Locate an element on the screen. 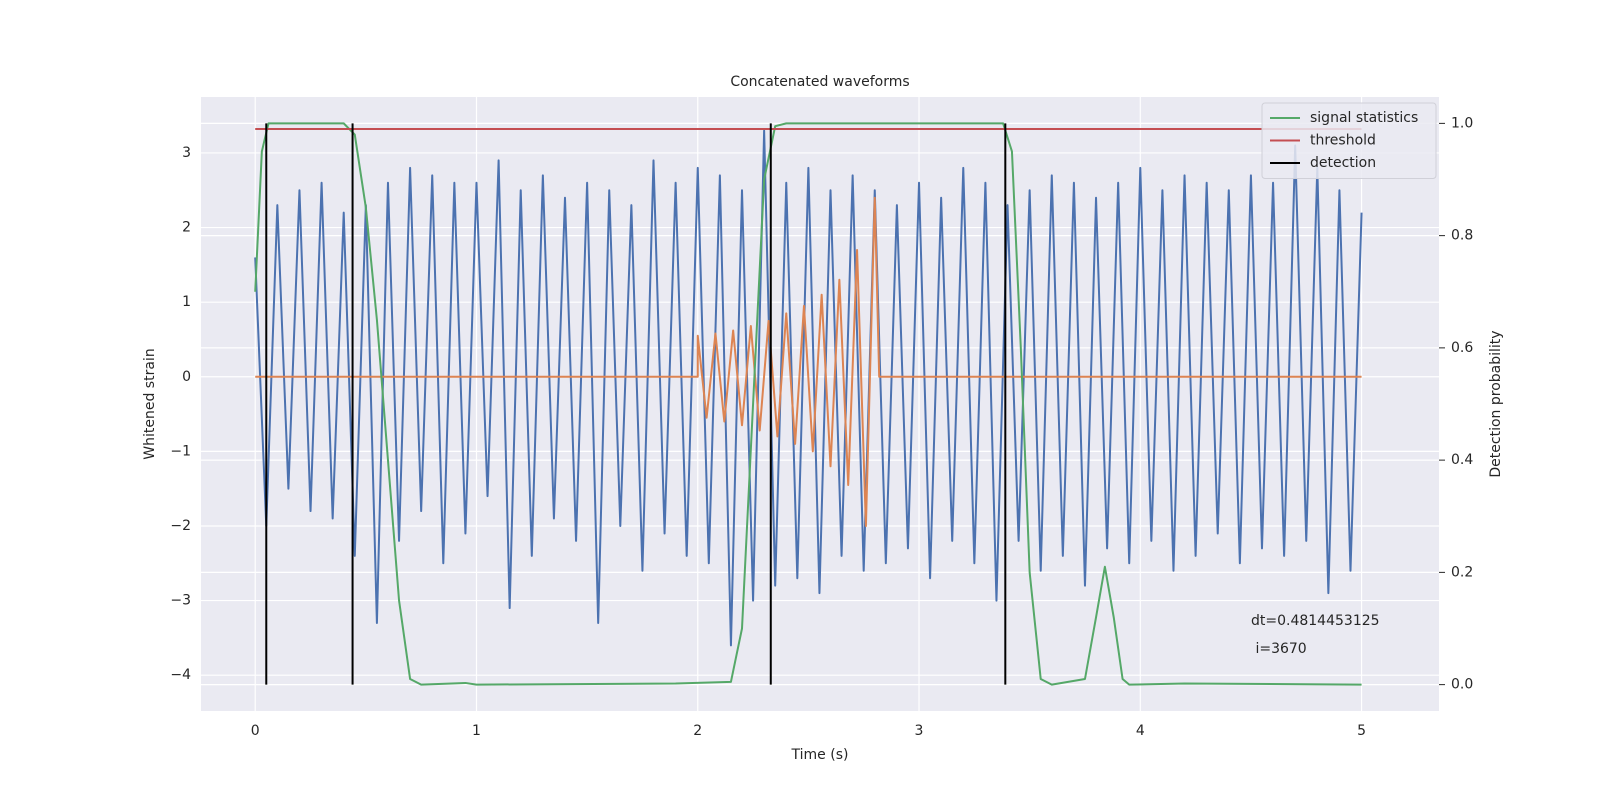 Image resolution: width=1600 pixels, height=800 pixels. y2-tick-label: 1.0 is located at coordinates (1462, 123).